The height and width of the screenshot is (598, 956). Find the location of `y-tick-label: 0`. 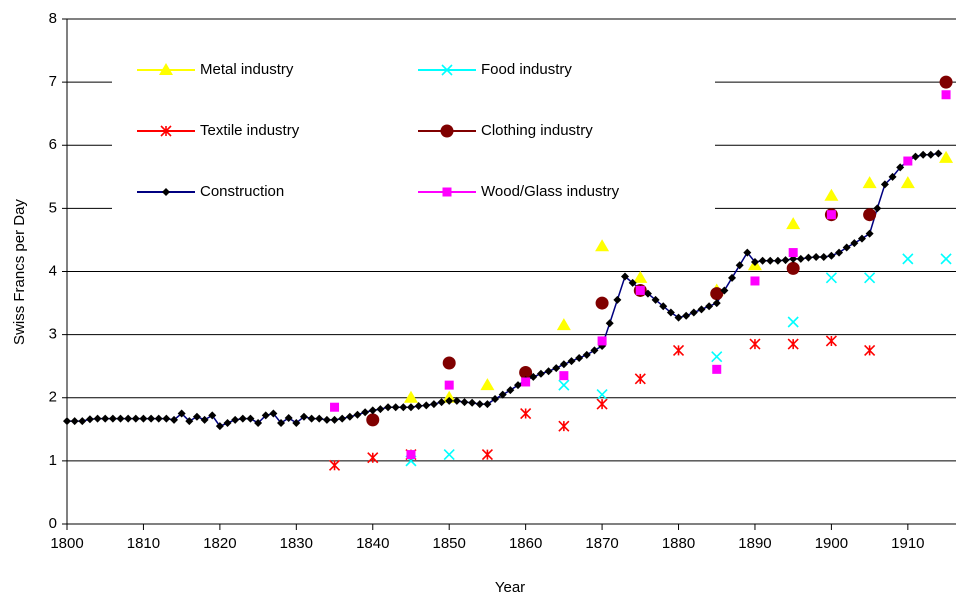

y-tick-label: 0 is located at coordinates (53, 523).